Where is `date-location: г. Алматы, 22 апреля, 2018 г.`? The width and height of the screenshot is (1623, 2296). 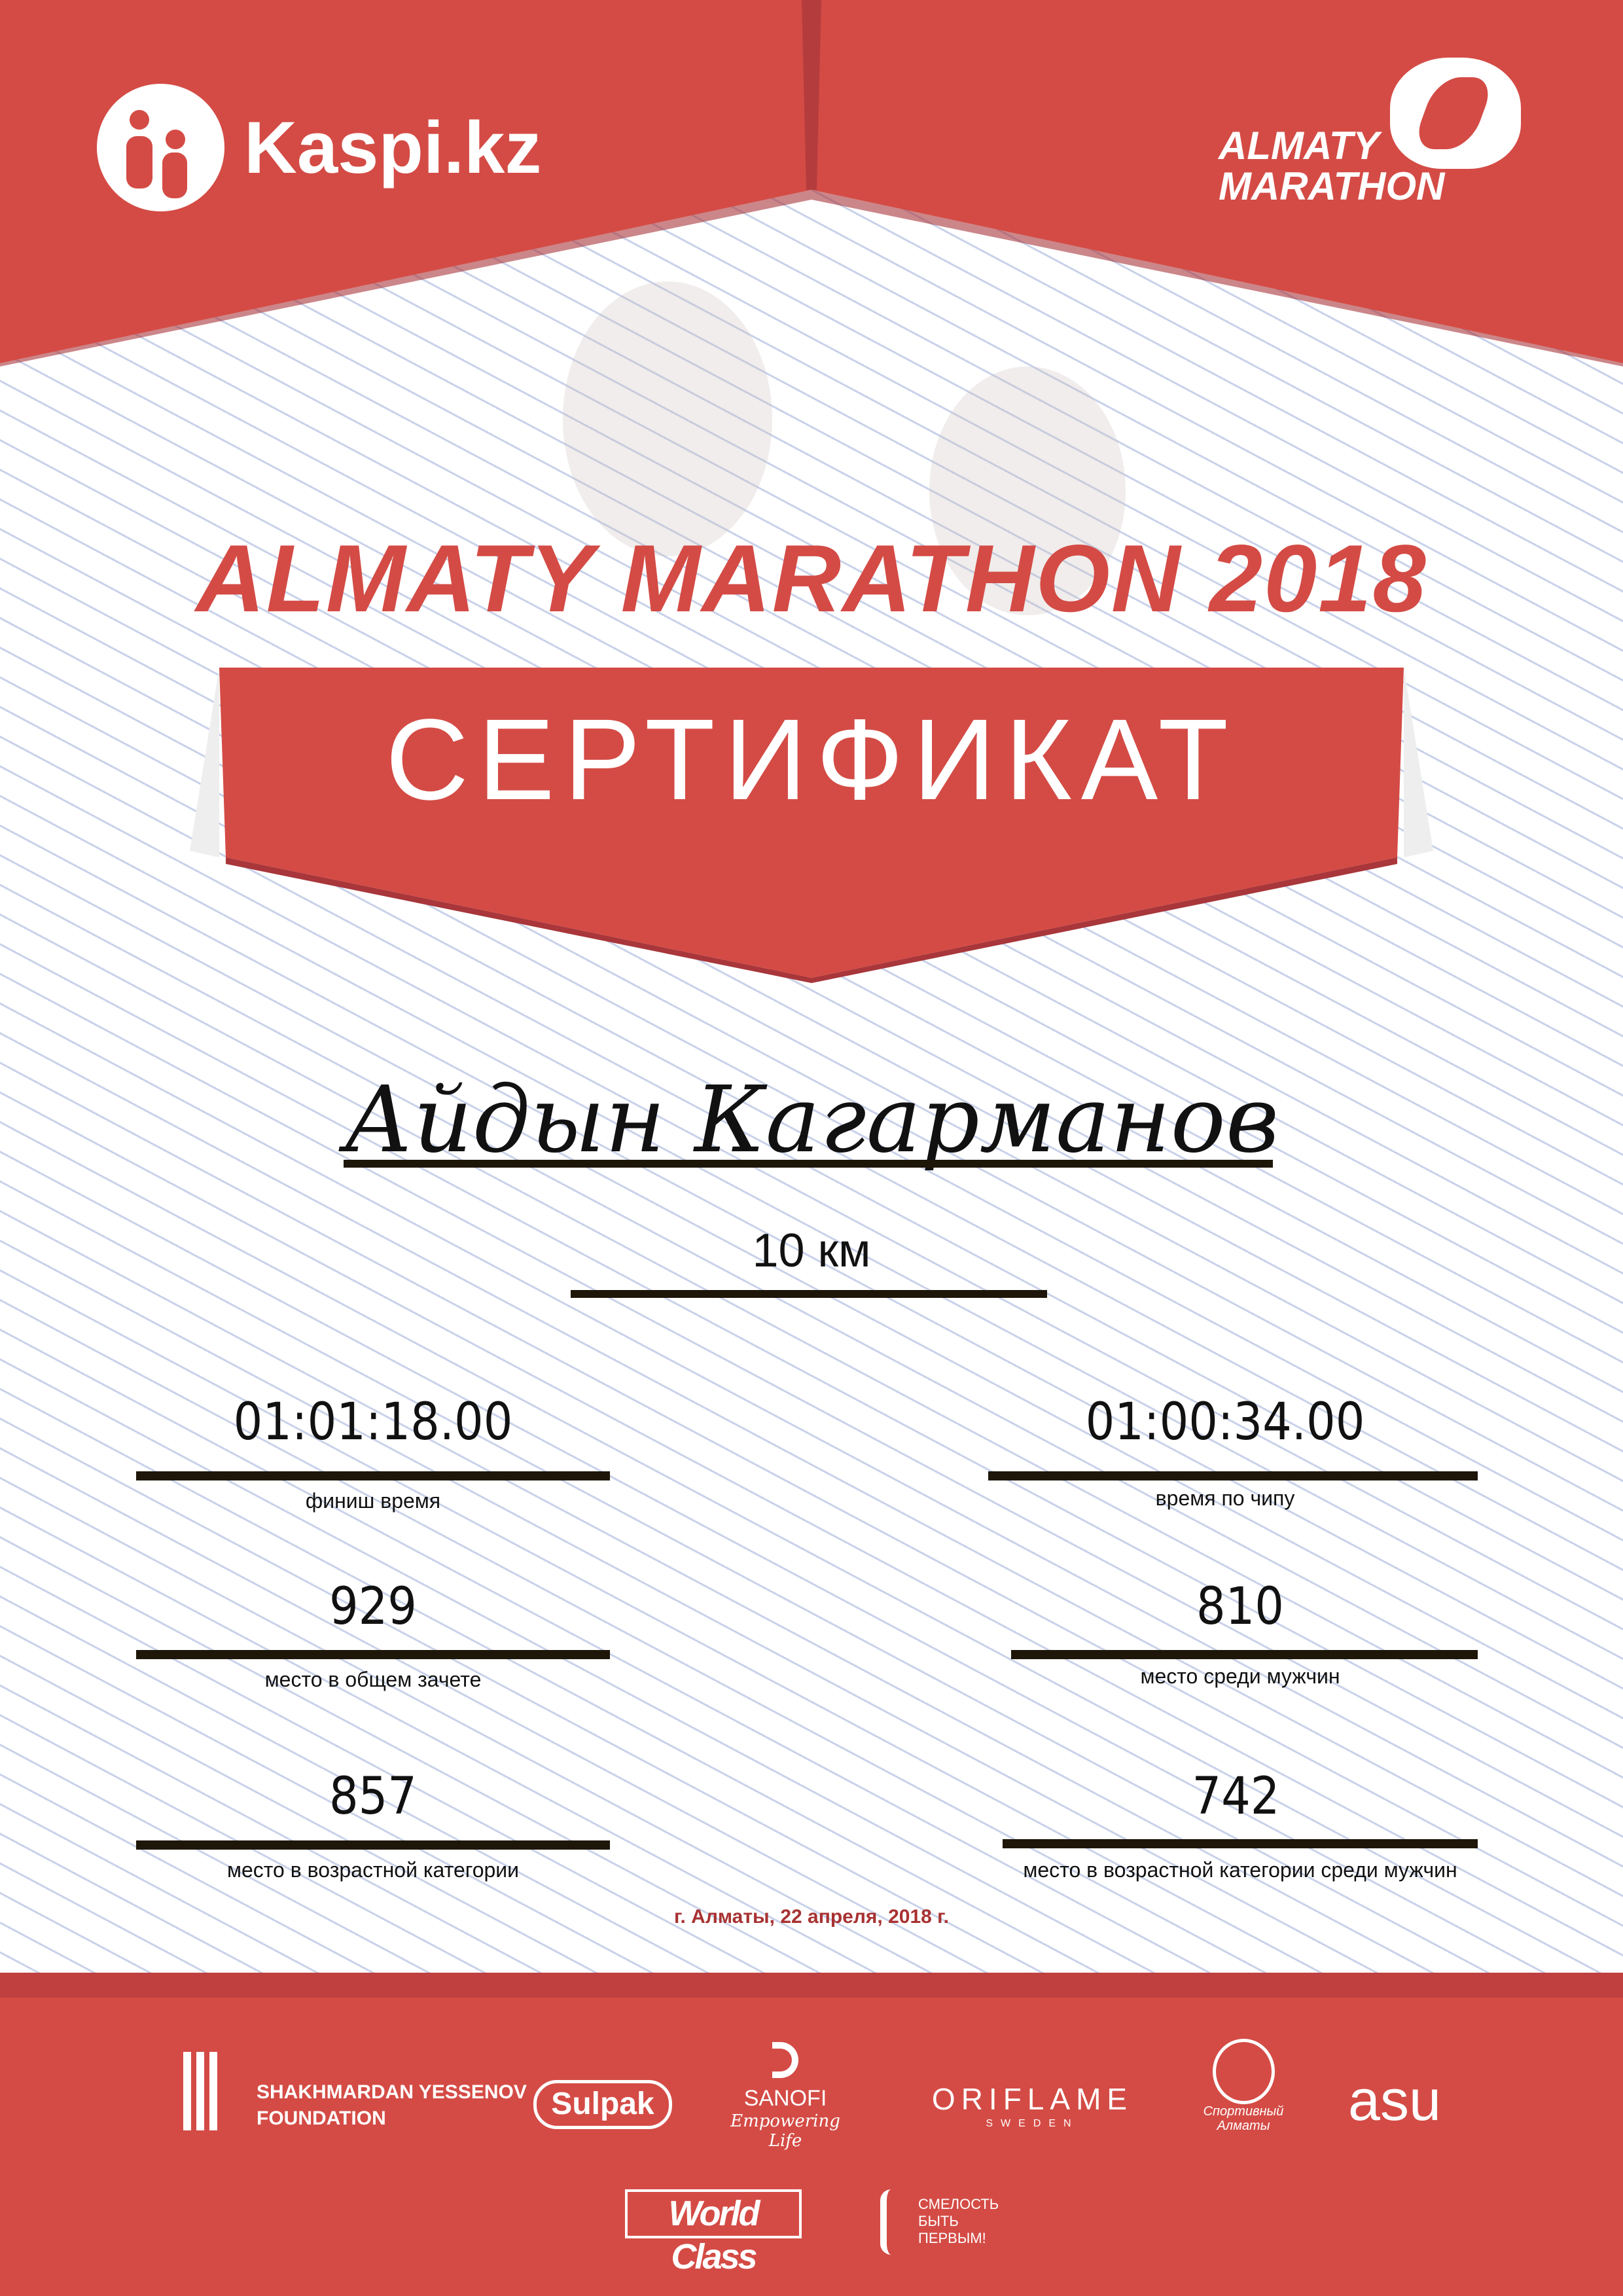
date-location: г. Алматы, 22 апреля, 2018 г. is located at coordinates (811, 1917).